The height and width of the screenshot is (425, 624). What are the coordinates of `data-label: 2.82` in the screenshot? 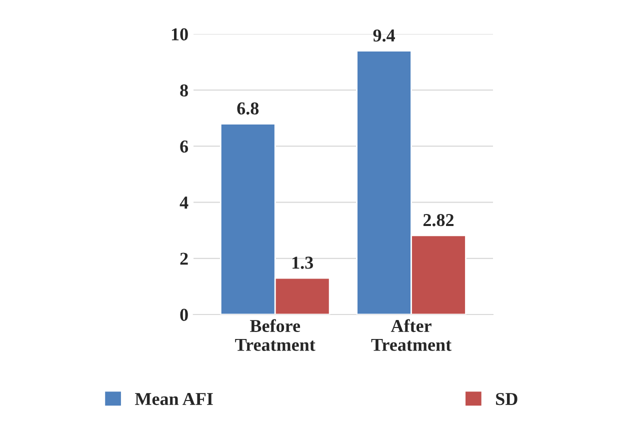 It's located at (438, 220).